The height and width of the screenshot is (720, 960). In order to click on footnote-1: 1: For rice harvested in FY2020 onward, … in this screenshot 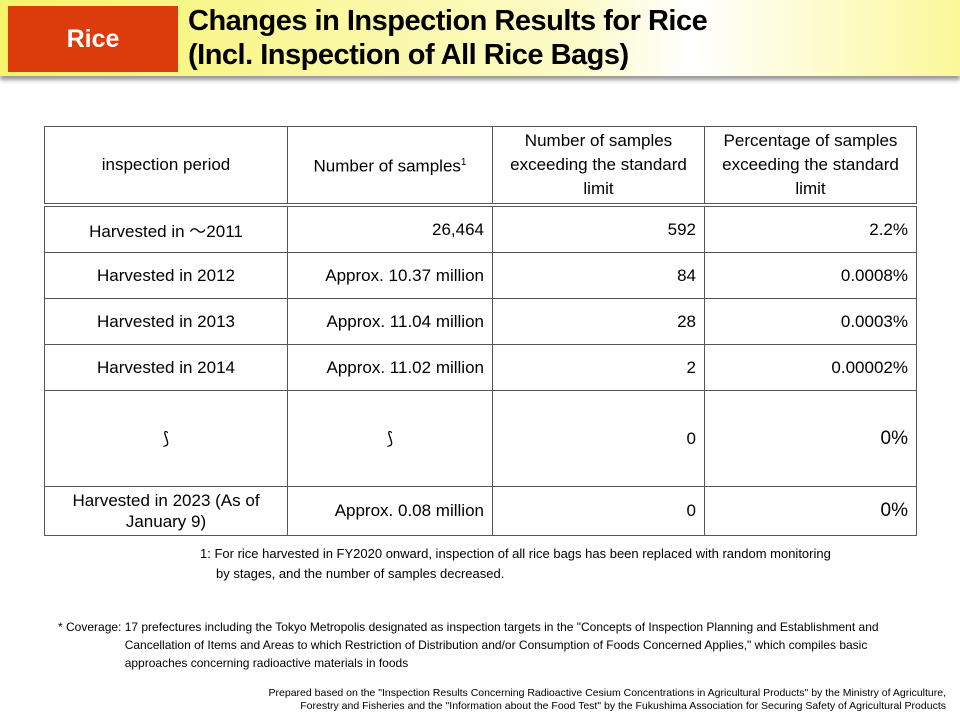, I will do `click(560, 564)`.